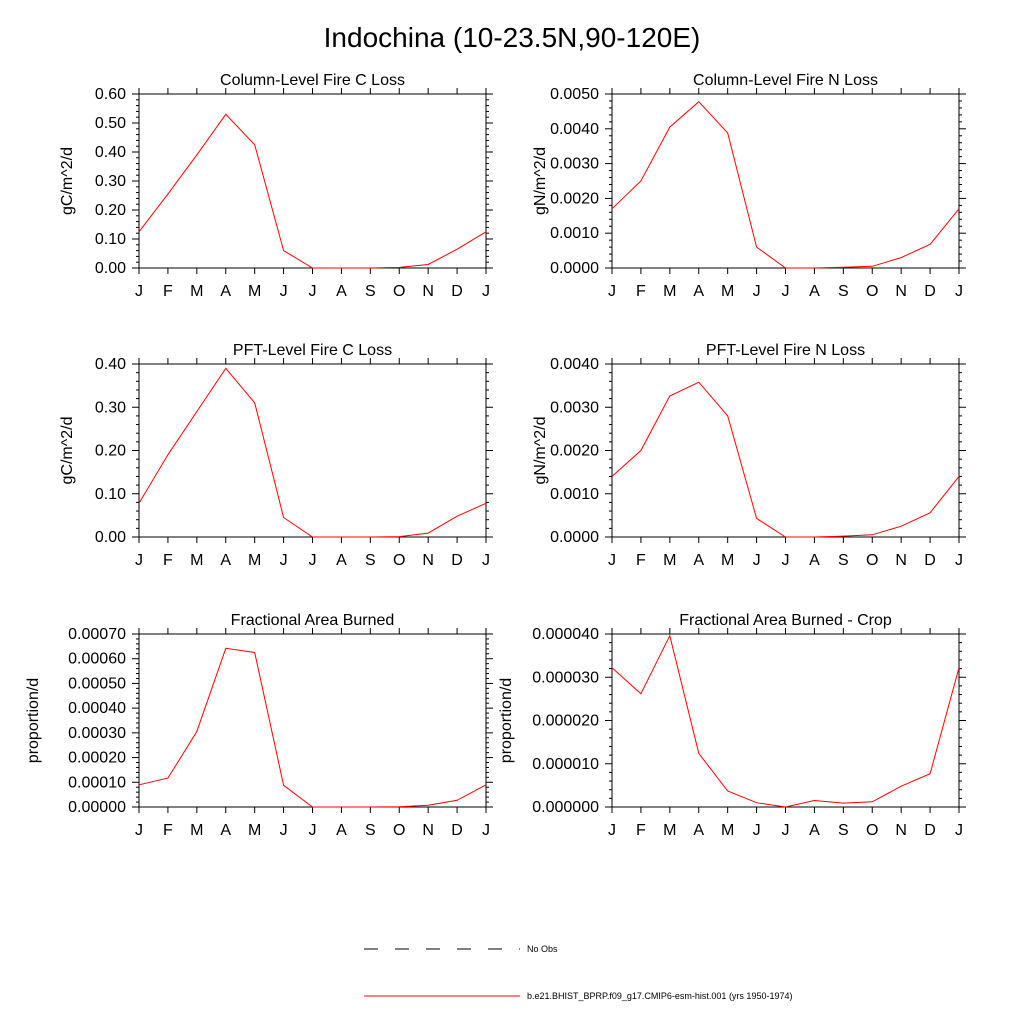 This screenshot has width=1024, height=1024. Describe the element at coordinates (97, 634) in the screenshot. I see `y-tick-label: 0.00070` at that location.